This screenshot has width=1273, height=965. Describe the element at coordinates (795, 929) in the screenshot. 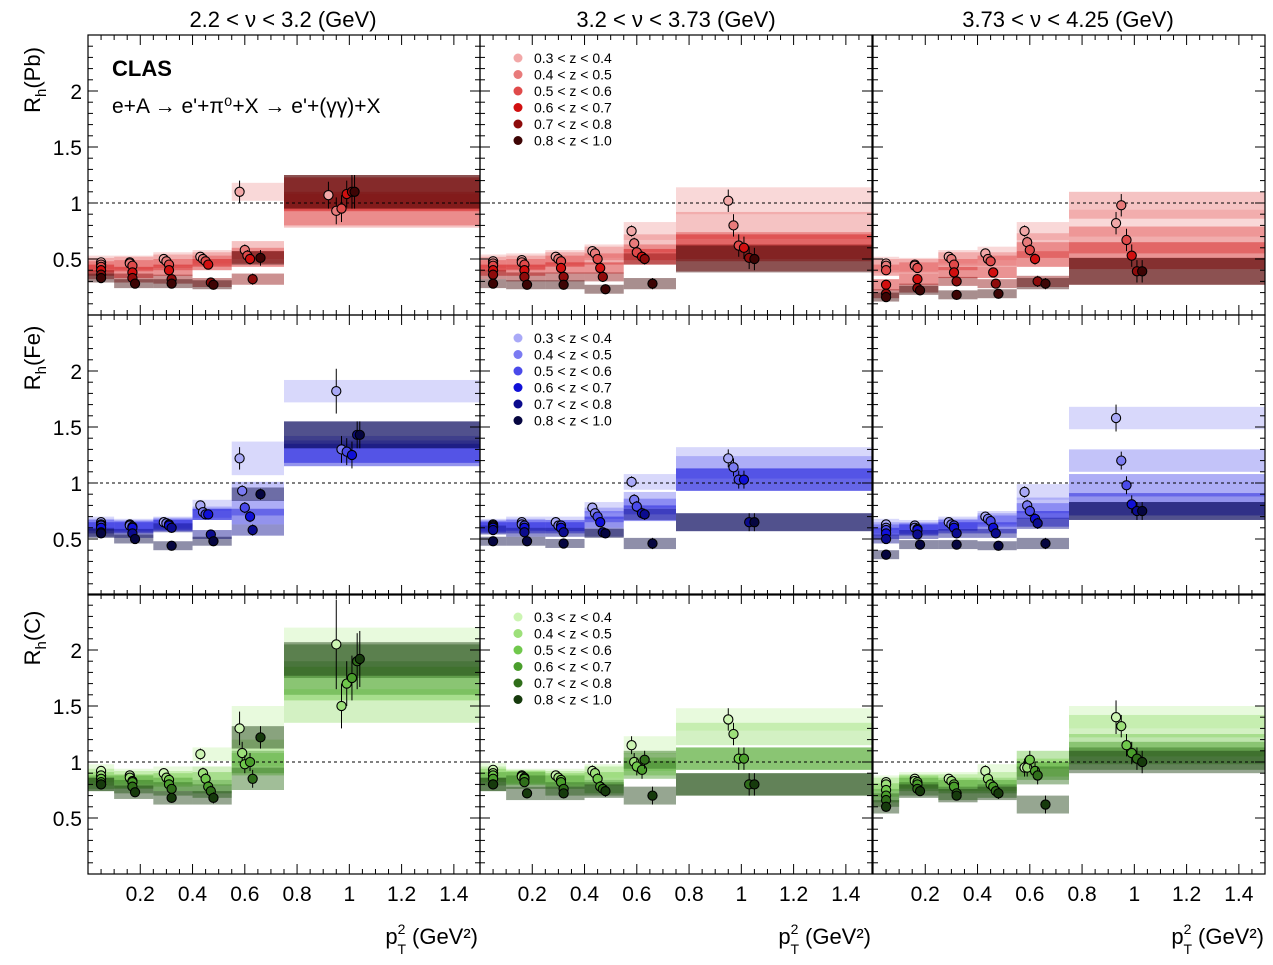

I see `x-axis-title-2-sup: 2` at that location.